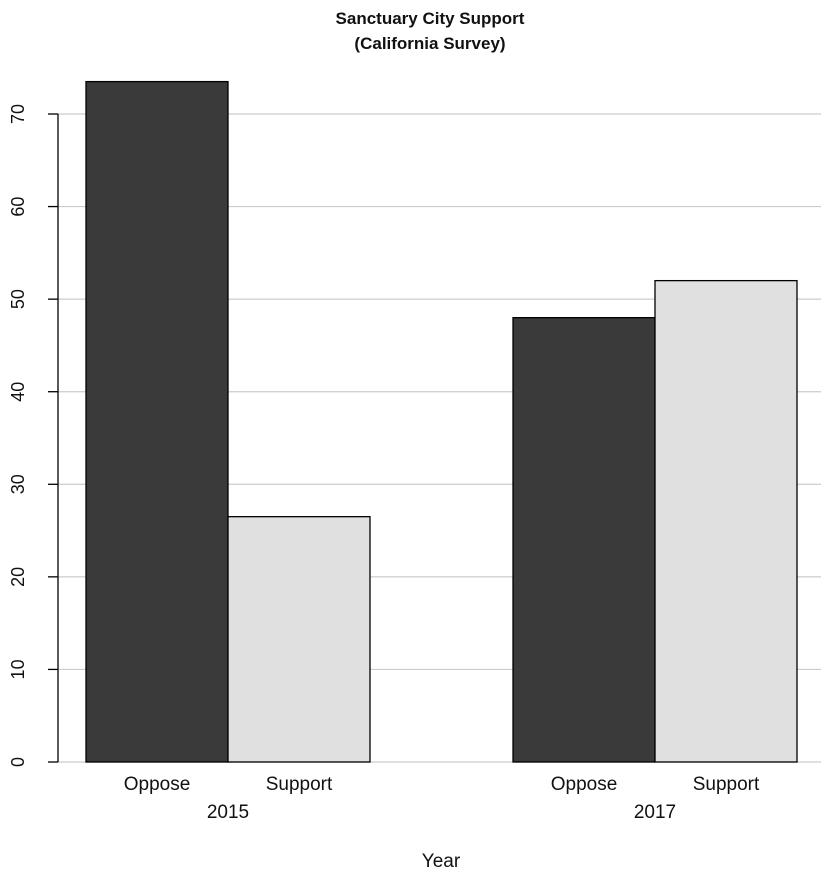 Image resolution: width=821 pixels, height=874 pixels. I want to click on x-axis-title: Year, so click(441, 861).